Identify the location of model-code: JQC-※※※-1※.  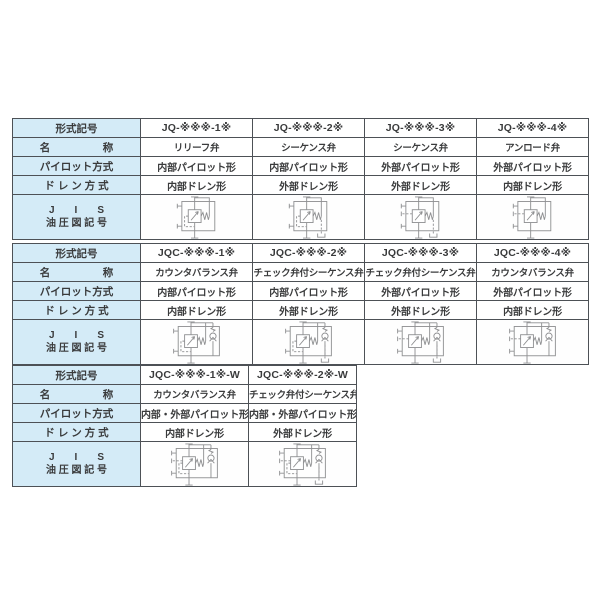
(196, 253).